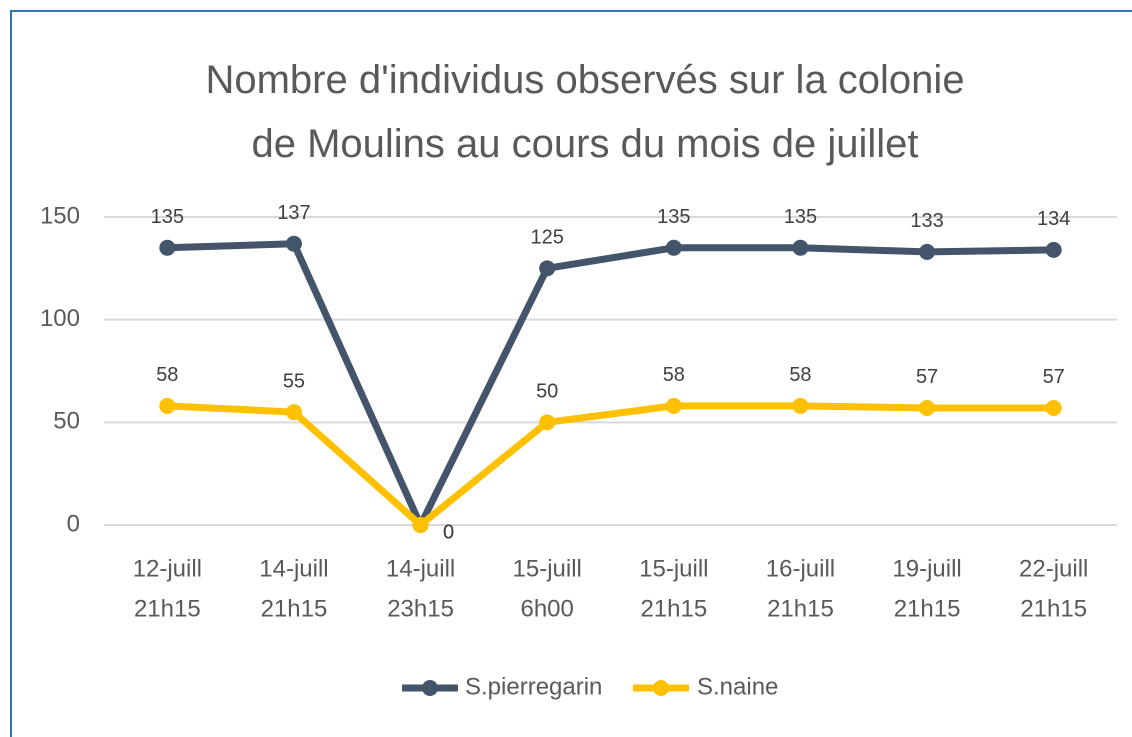  Describe the element at coordinates (73, 523) in the screenshot. I see `y-tick-label: 0` at that location.